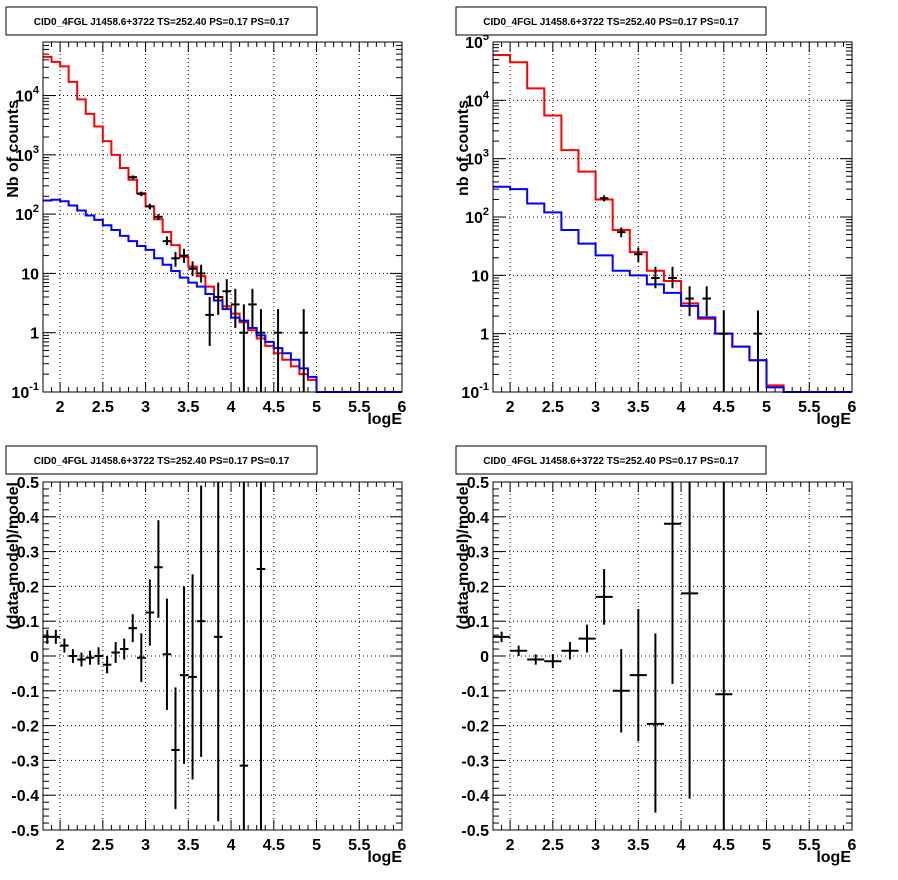  I want to click on y-tick-label: 10², so click(477, 216).